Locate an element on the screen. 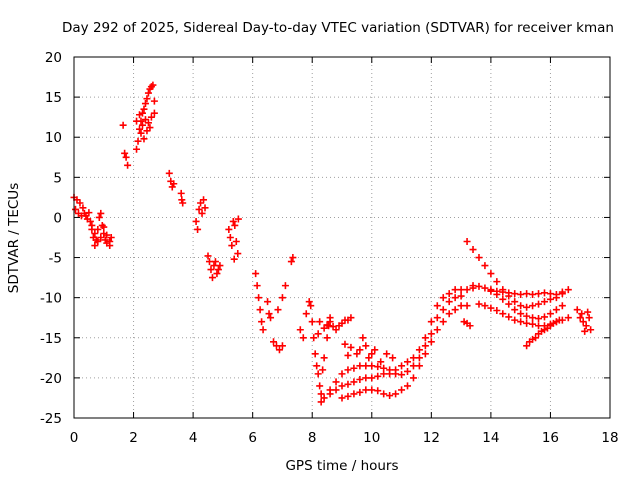 The height and width of the screenshot is (480, 640). series-s12 is located at coordinates (369, 350).